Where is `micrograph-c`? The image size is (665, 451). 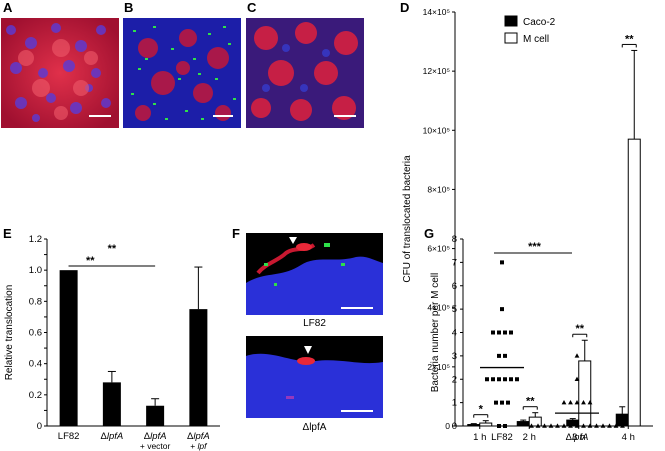 micrograph-c is located at coordinates (305, 73).